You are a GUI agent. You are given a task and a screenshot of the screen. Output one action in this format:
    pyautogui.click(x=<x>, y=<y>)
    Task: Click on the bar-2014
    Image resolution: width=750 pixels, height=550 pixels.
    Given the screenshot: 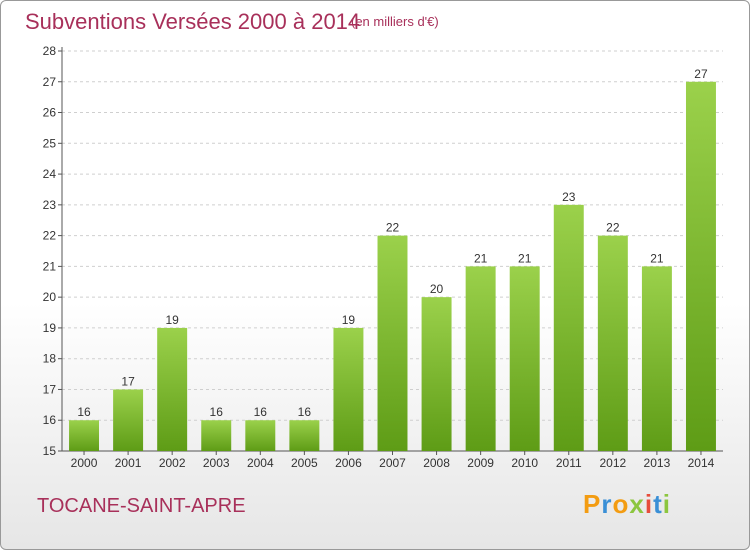 What is the action you would take?
    pyautogui.click(x=700, y=266)
    